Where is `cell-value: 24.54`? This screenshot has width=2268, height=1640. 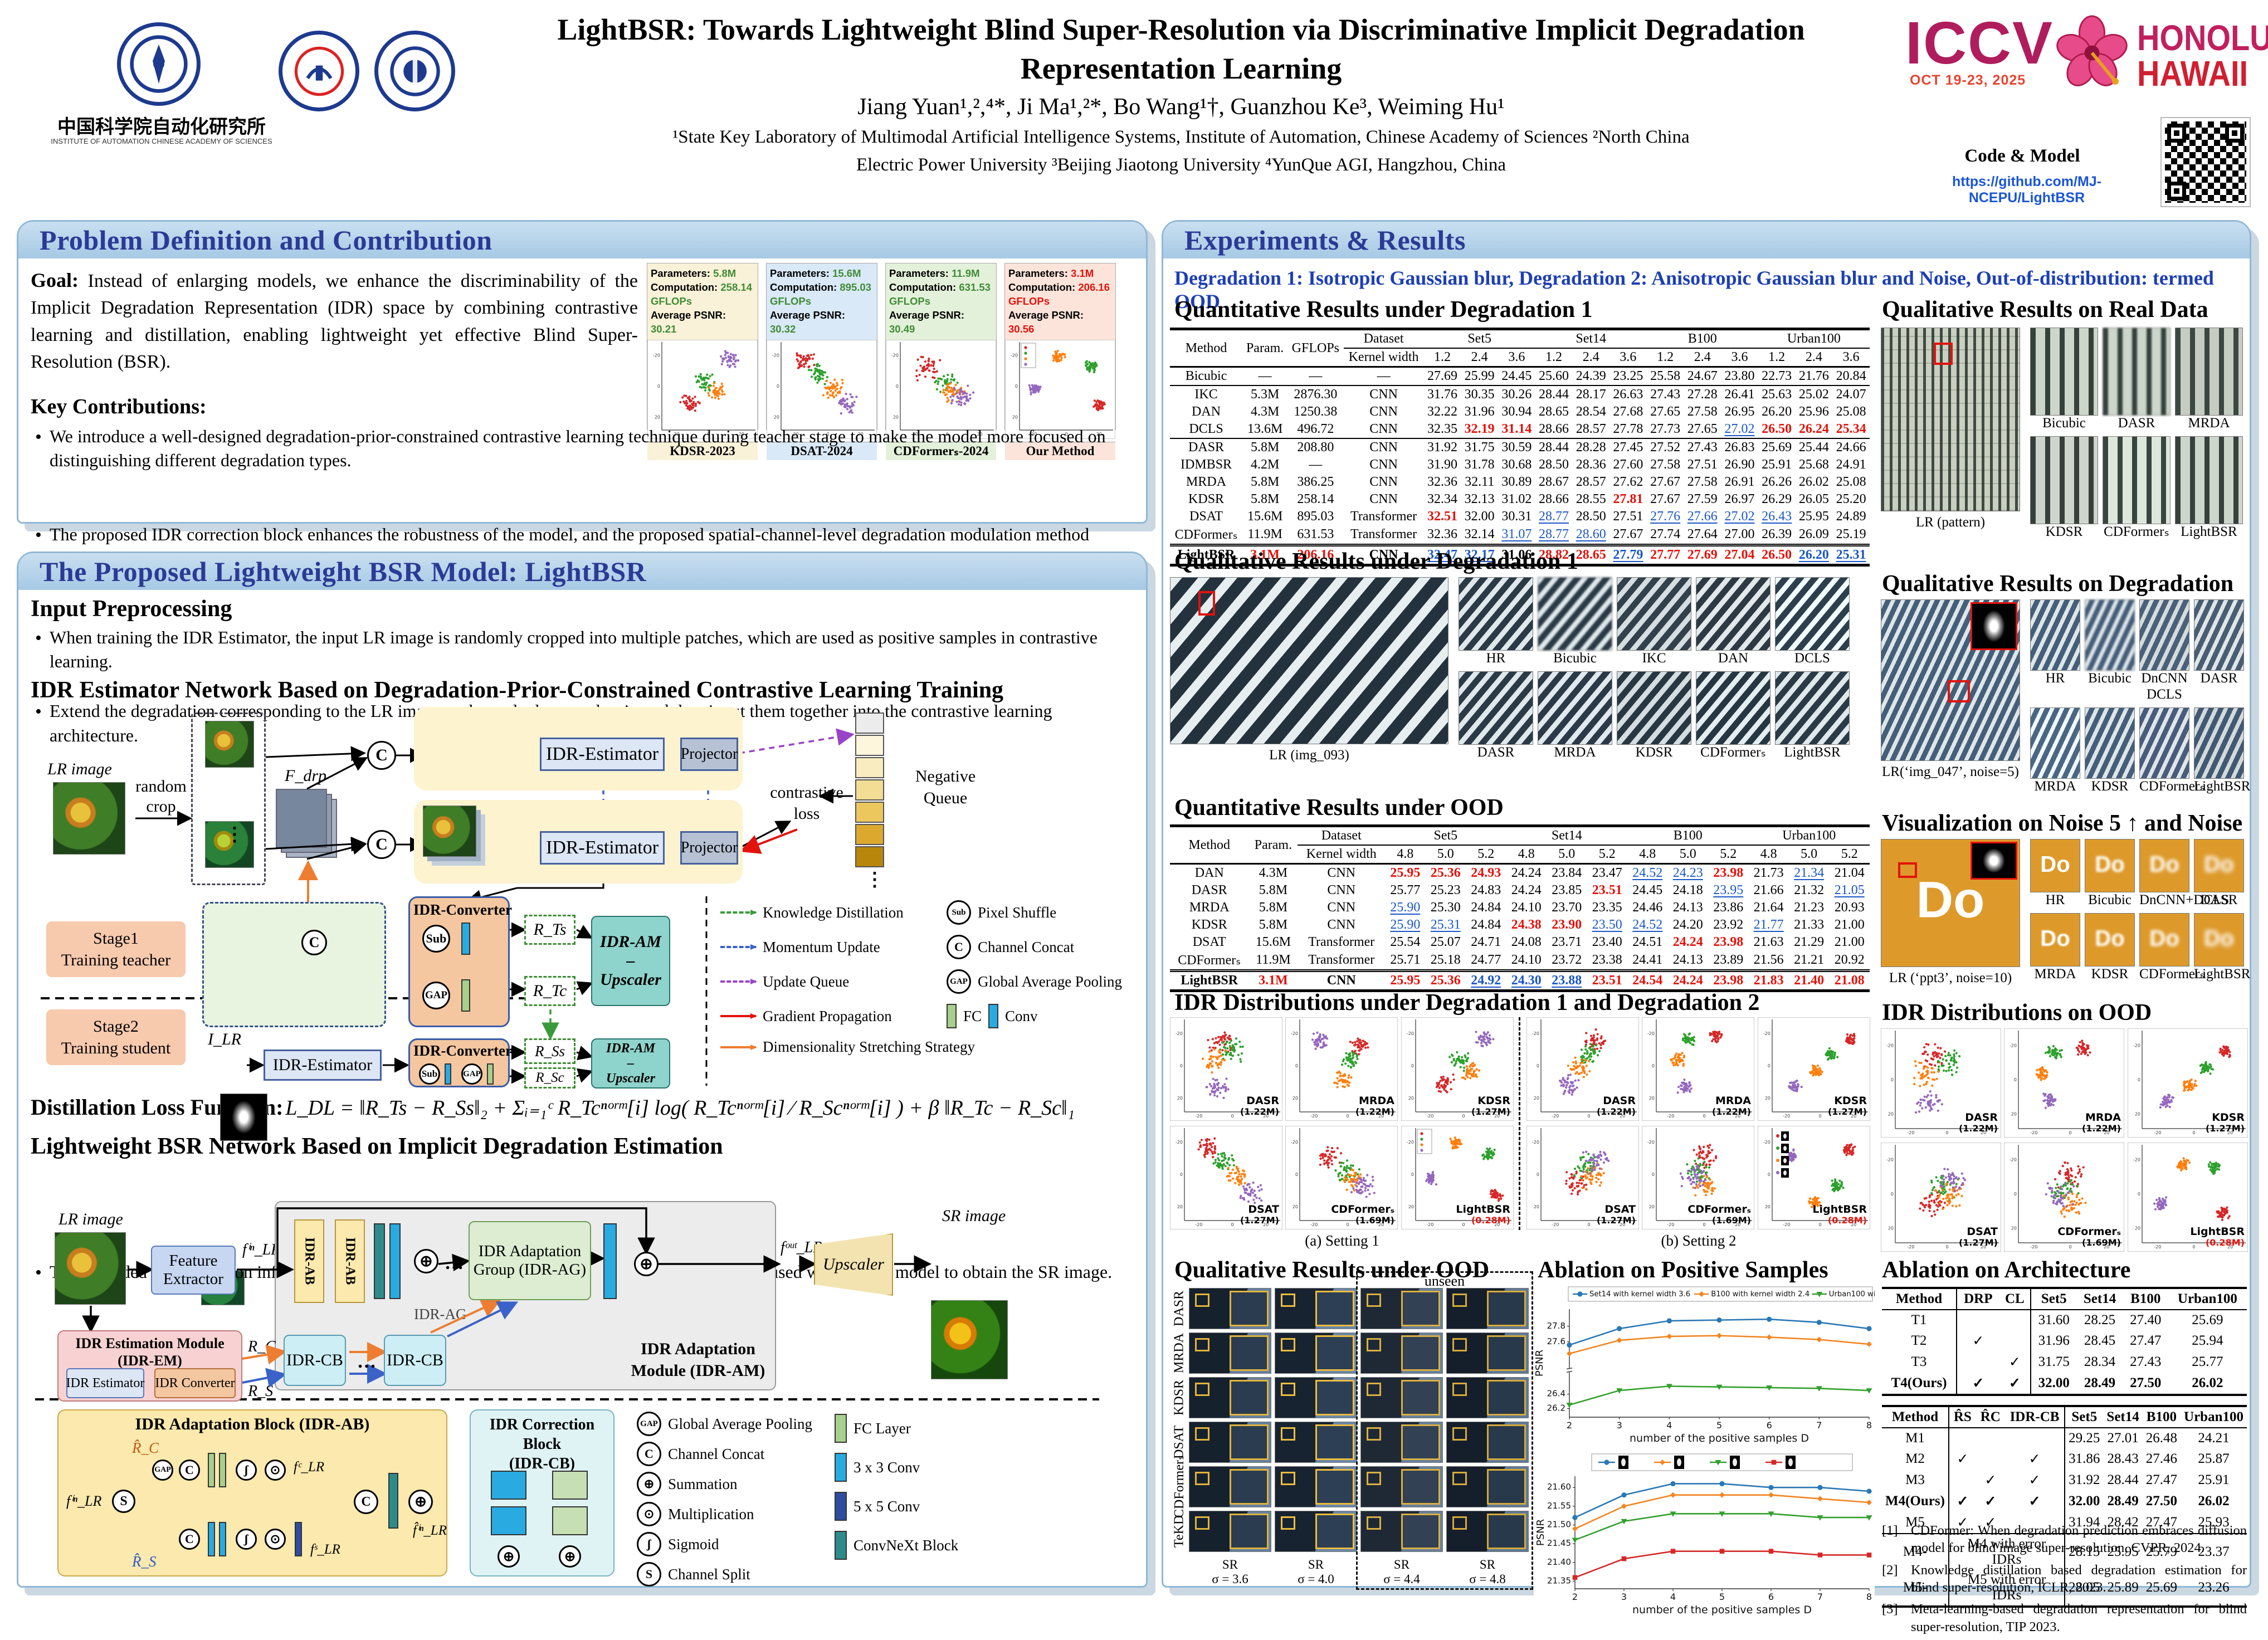 cell-value: 24.54 is located at coordinates (1647, 981).